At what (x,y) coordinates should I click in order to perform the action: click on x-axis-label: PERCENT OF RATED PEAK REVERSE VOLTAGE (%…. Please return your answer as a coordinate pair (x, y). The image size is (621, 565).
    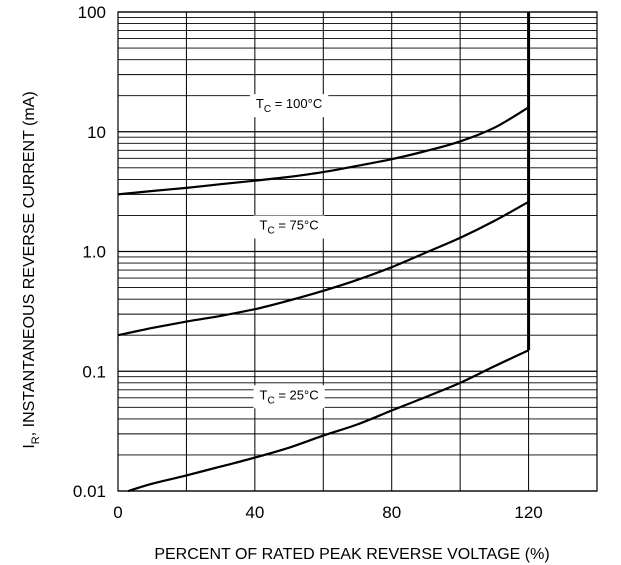
    Looking at the image, I should click on (351, 554).